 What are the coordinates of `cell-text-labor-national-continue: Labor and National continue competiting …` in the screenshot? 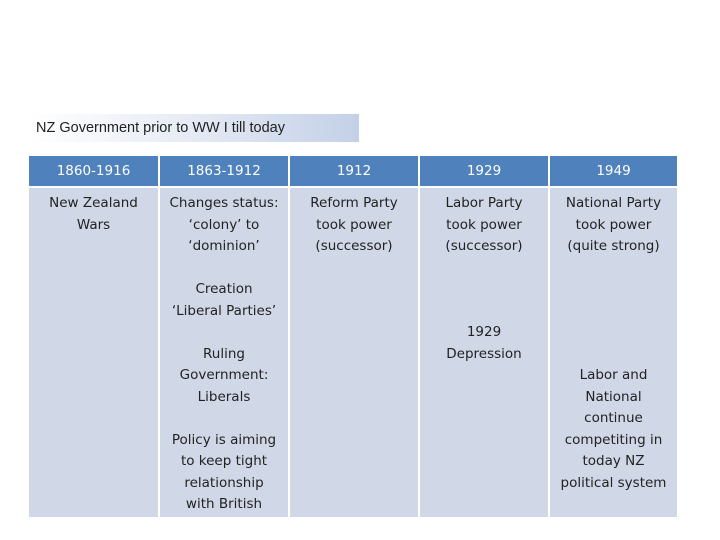 It's located at (613, 429).